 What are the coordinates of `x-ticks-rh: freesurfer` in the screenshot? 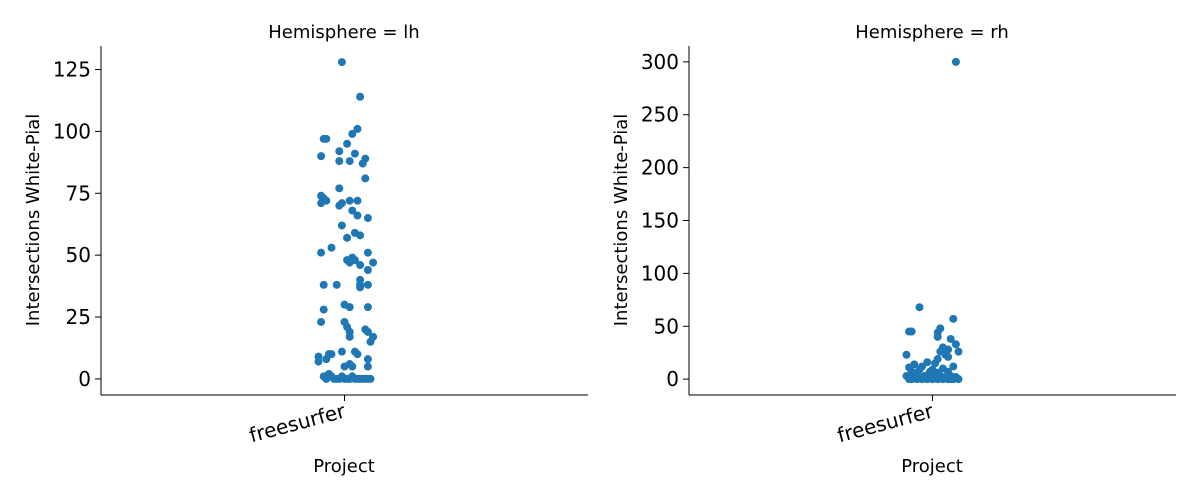 It's located at (886, 421).